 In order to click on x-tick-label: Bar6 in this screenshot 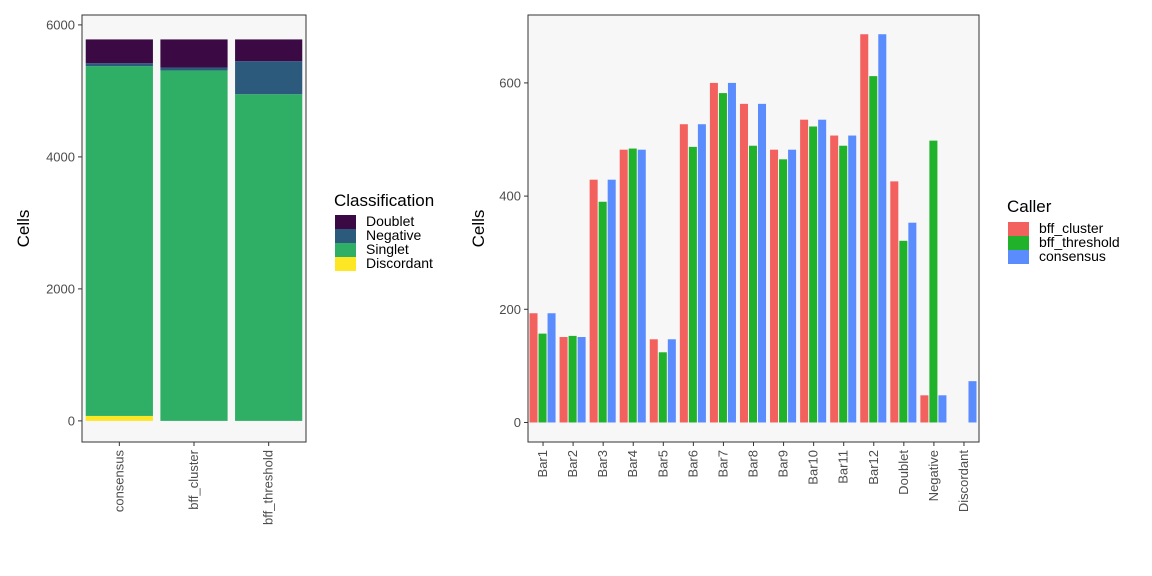, I will do `click(692, 463)`.